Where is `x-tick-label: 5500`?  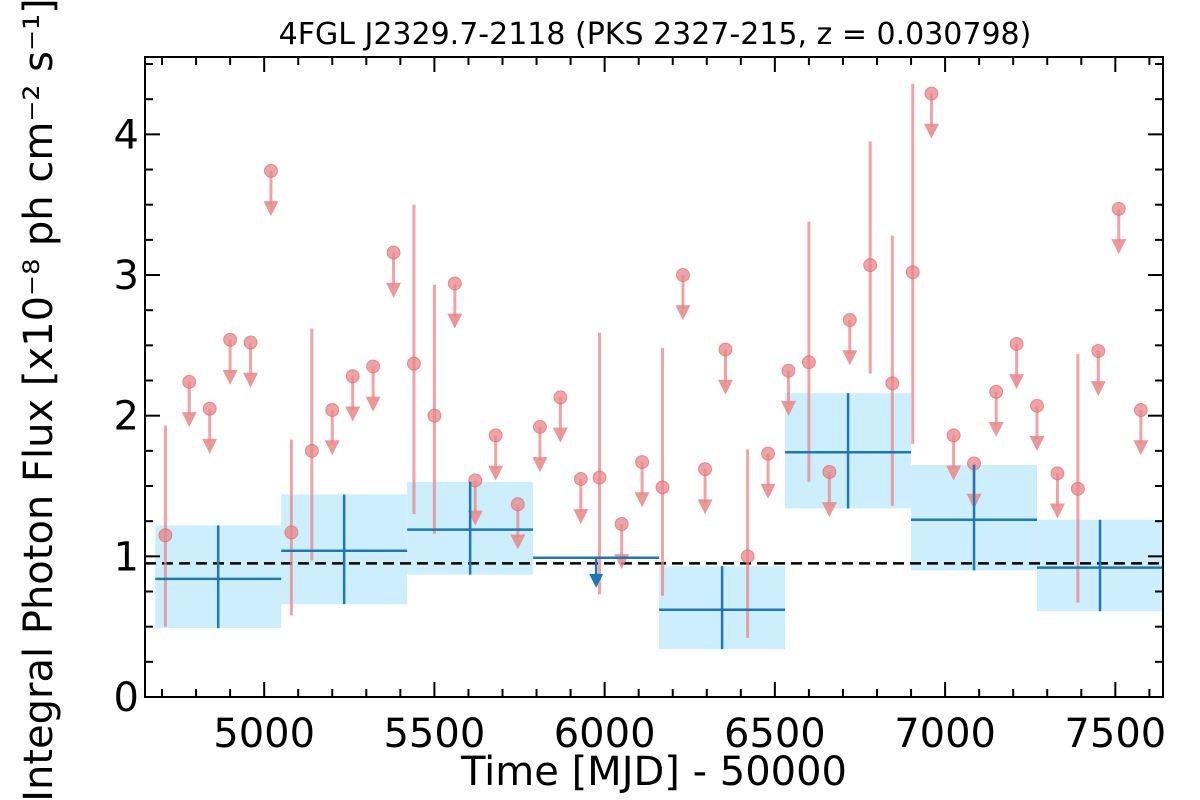 x-tick-label: 5500 is located at coordinates (434, 734).